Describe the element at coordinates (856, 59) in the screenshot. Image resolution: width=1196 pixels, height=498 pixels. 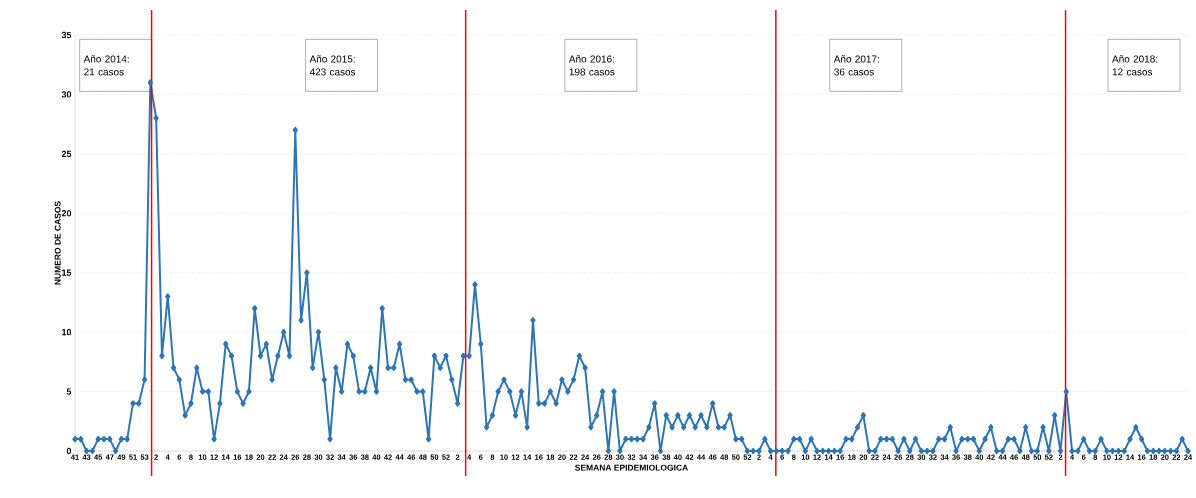
I see `annotation: Año 2017:` at that location.